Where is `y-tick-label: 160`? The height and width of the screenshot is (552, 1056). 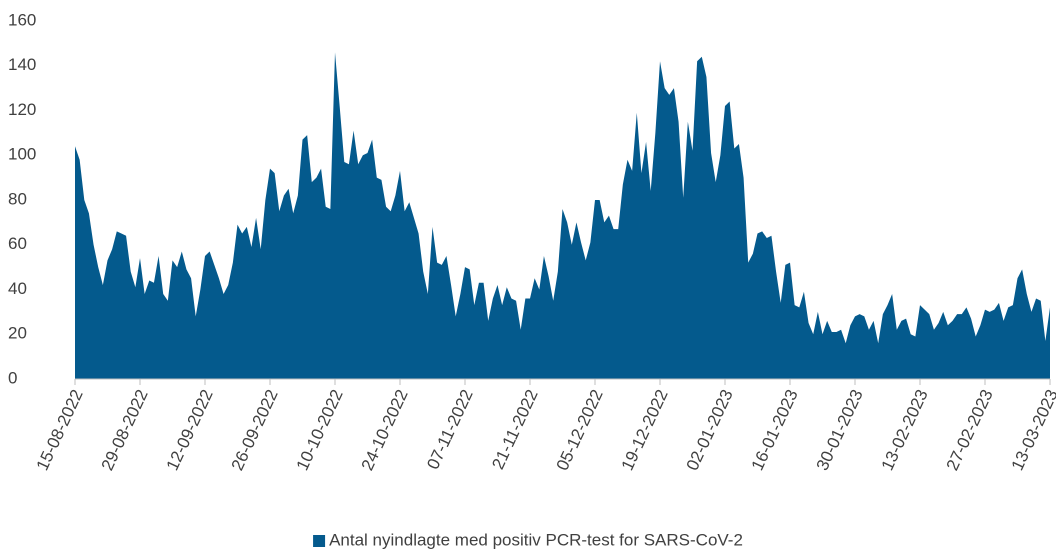 y-tick-label: 160 is located at coordinates (22, 19).